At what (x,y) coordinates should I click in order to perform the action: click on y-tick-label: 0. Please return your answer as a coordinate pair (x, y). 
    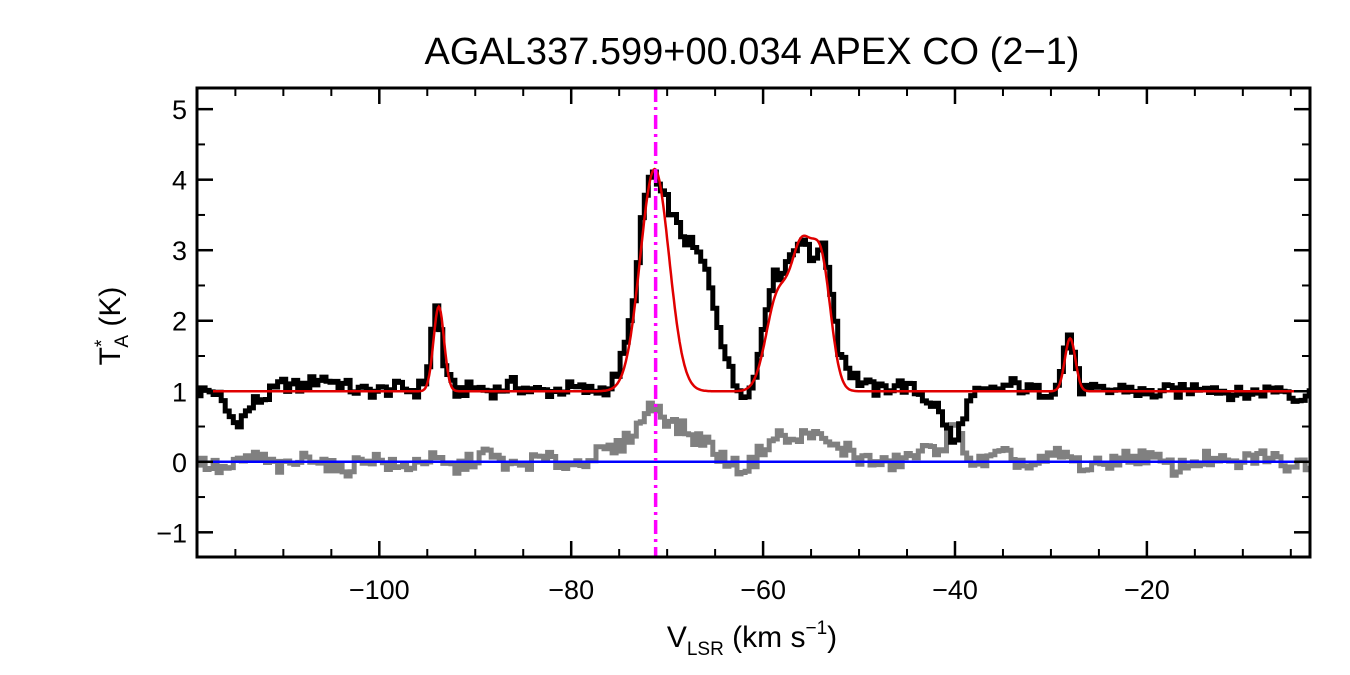
    Looking at the image, I should click on (179, 463).